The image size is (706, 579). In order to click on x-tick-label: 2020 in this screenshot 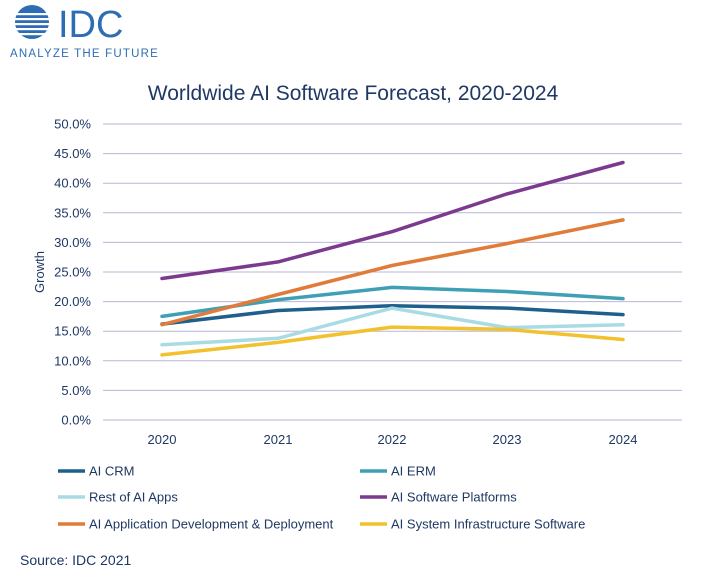, I will do `click(162, 439)`.